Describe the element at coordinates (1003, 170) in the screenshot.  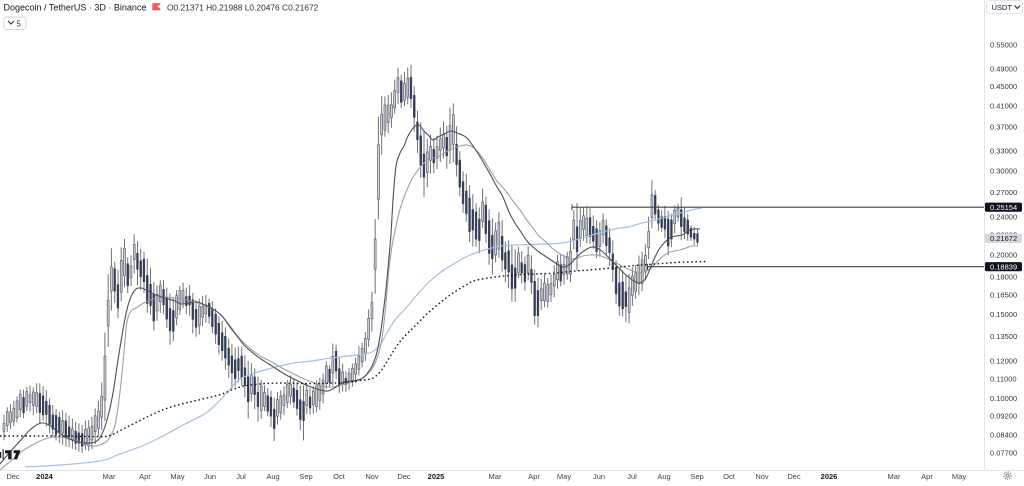
I see `svg-text: 0.30000` at that location.